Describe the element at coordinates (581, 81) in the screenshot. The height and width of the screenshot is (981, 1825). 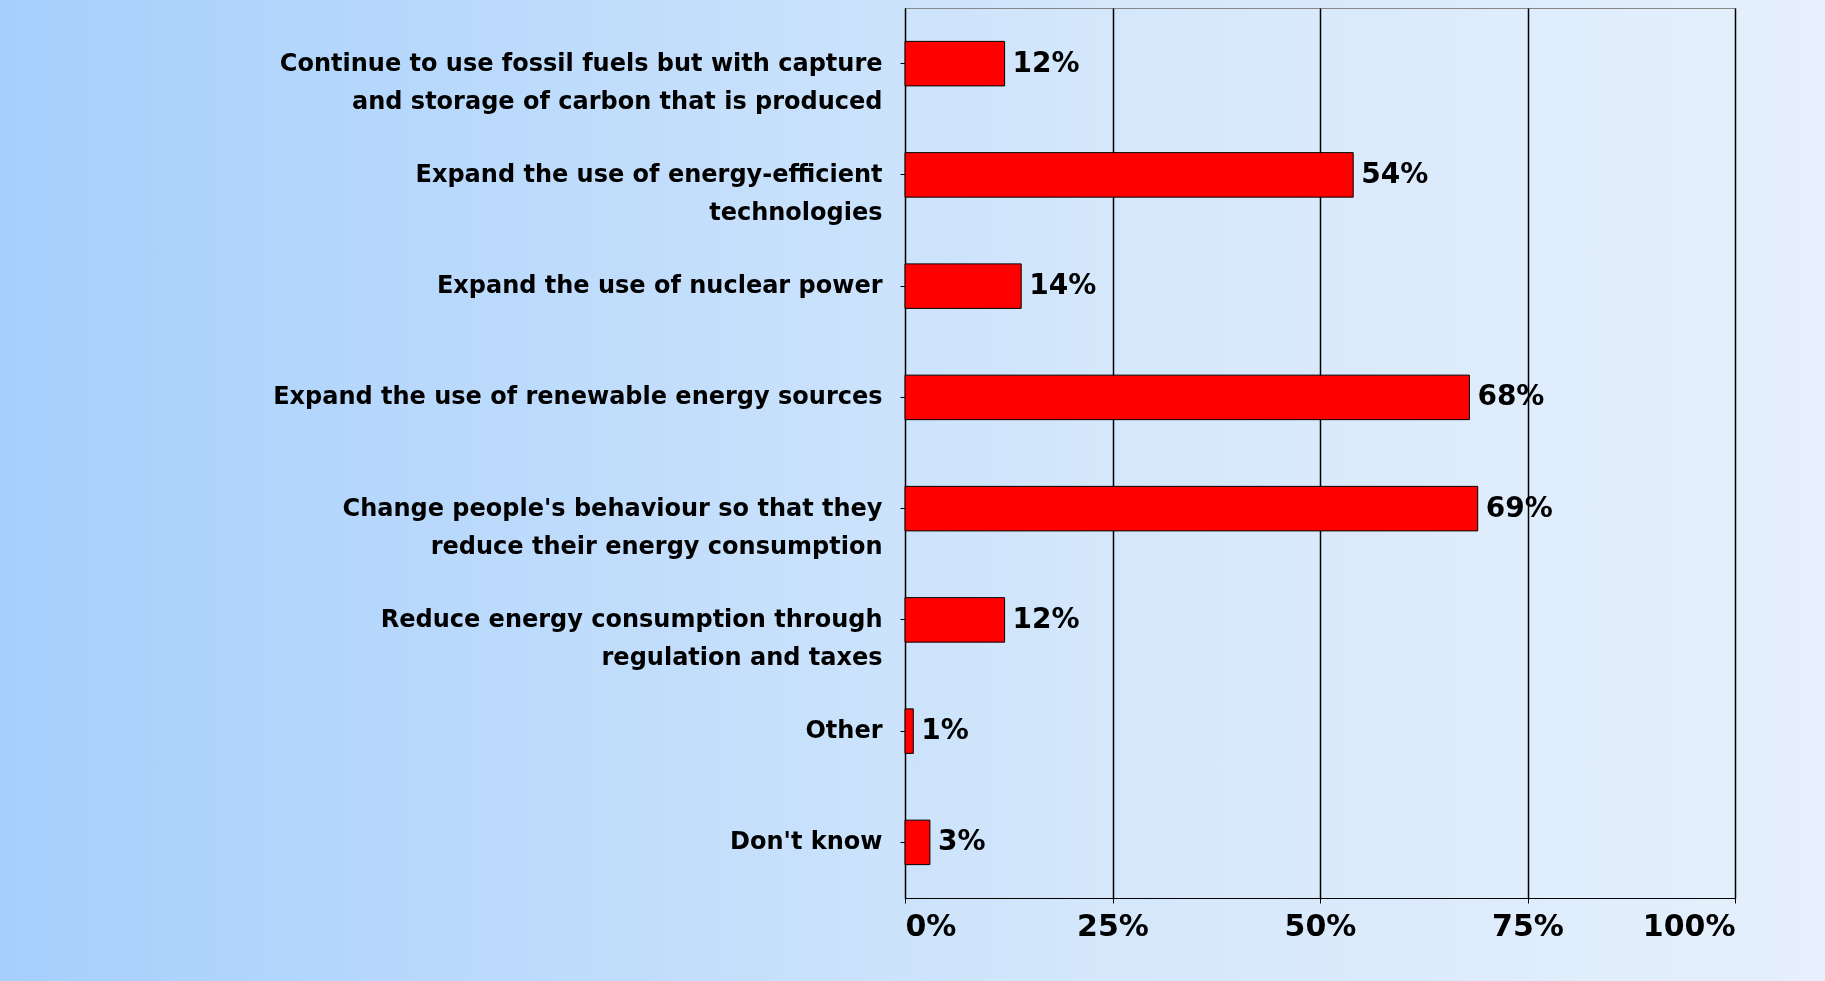
I see `y-tick-label: Continue to use fossil fuels but with capture and storage of carbon that is produced` at that location.